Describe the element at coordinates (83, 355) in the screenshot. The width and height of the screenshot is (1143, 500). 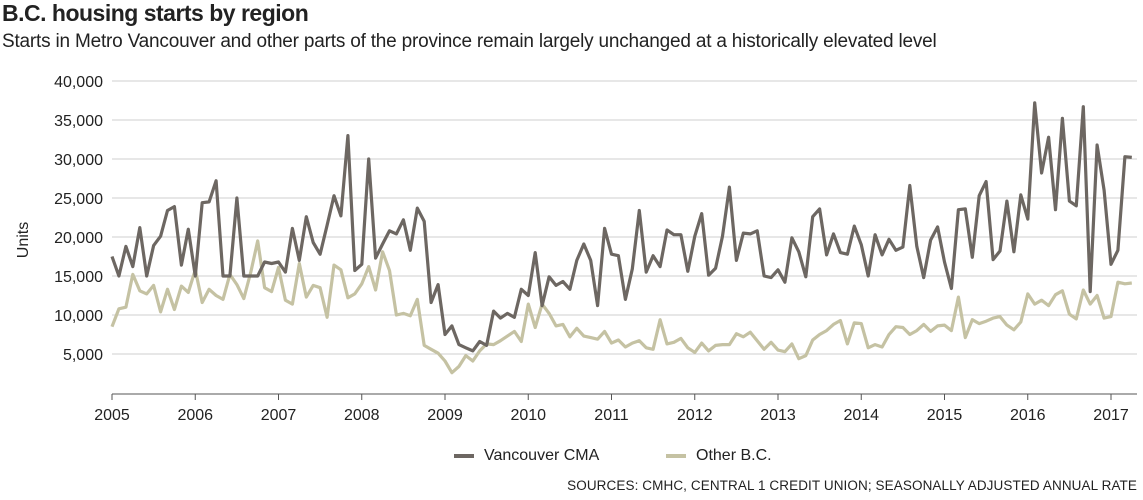
I see `y-tick-label: 5,000` at that location.